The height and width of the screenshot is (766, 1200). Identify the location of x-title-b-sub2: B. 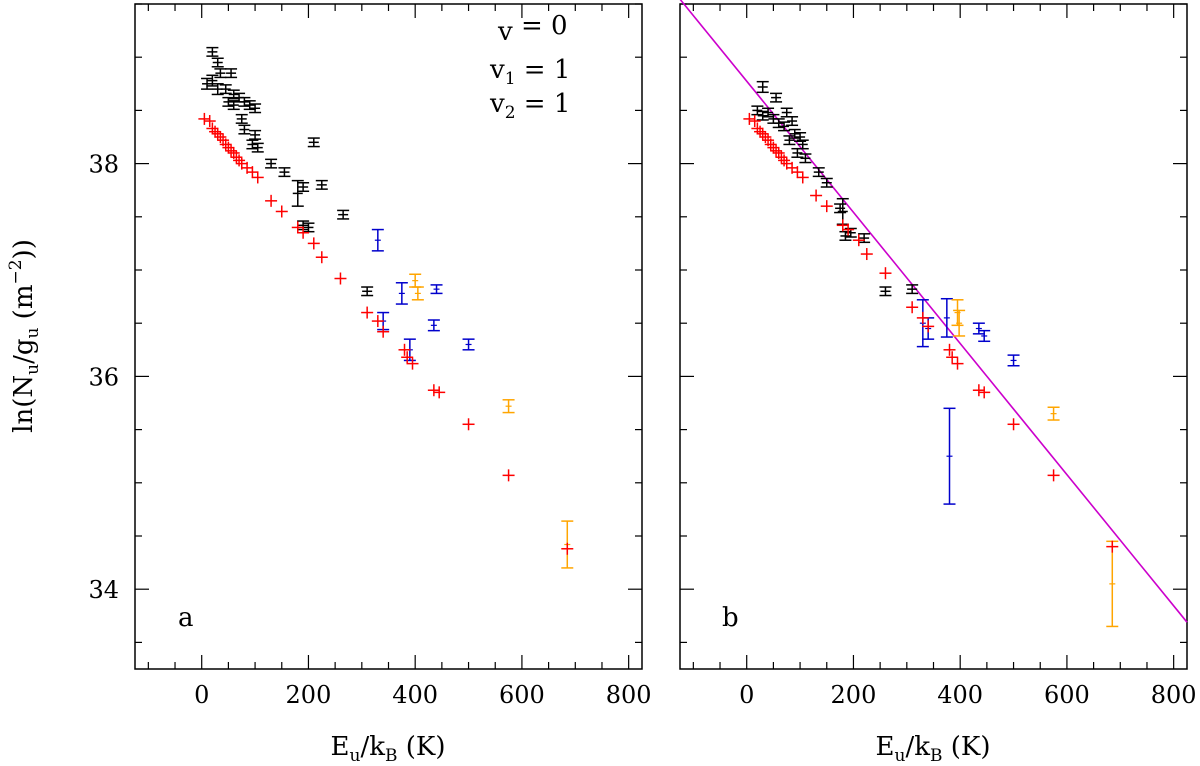
(936, 756).